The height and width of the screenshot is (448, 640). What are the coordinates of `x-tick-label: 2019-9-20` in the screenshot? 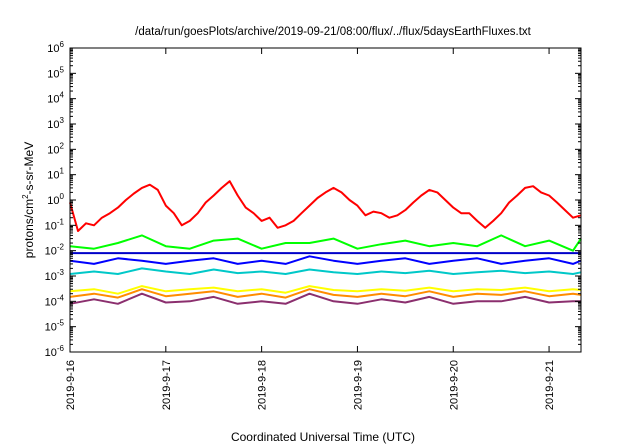 It's located at (454, 385).